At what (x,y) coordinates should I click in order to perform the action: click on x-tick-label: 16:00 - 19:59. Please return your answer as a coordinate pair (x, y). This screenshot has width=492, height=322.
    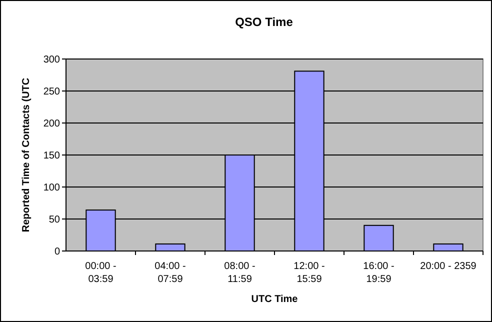
    Looking at the image, I should click on (378, 273).